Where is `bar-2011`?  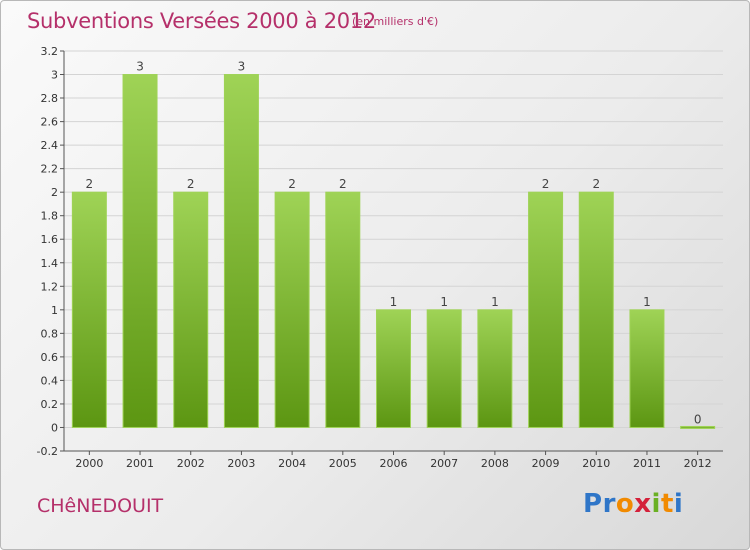
bar-2011 is located at coordinates (647, 368).